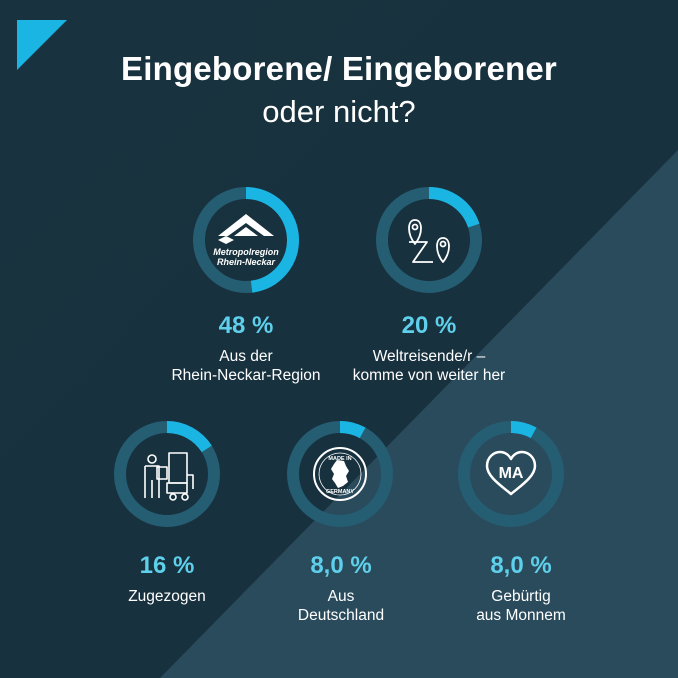  I want to click on stat-label-line: aus Monnem, so click(521, 615).